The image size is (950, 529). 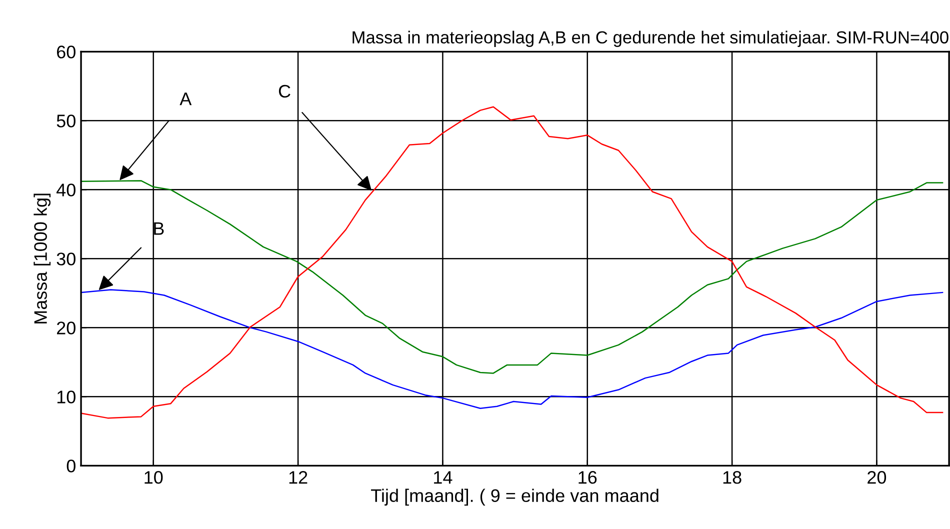 What do you see at coordinates (42, 259) in the screenshot?
I see `y-axis-title: Massa [1000 kg]` at bounding box center [42, 259].